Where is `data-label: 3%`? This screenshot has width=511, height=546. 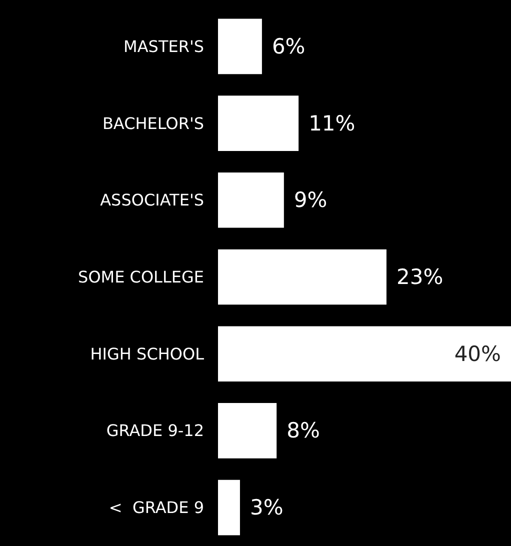
data-label: 3% is located at coordinates (267, 508).